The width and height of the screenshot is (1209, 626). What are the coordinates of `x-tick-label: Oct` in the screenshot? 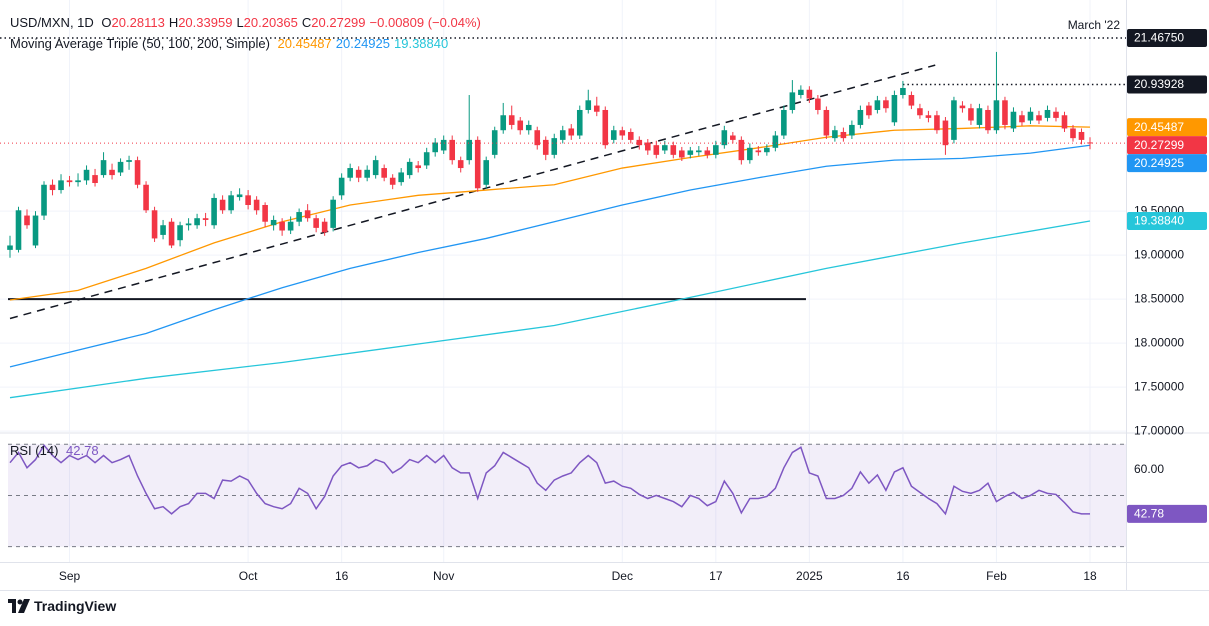 It's located at (248, 576).